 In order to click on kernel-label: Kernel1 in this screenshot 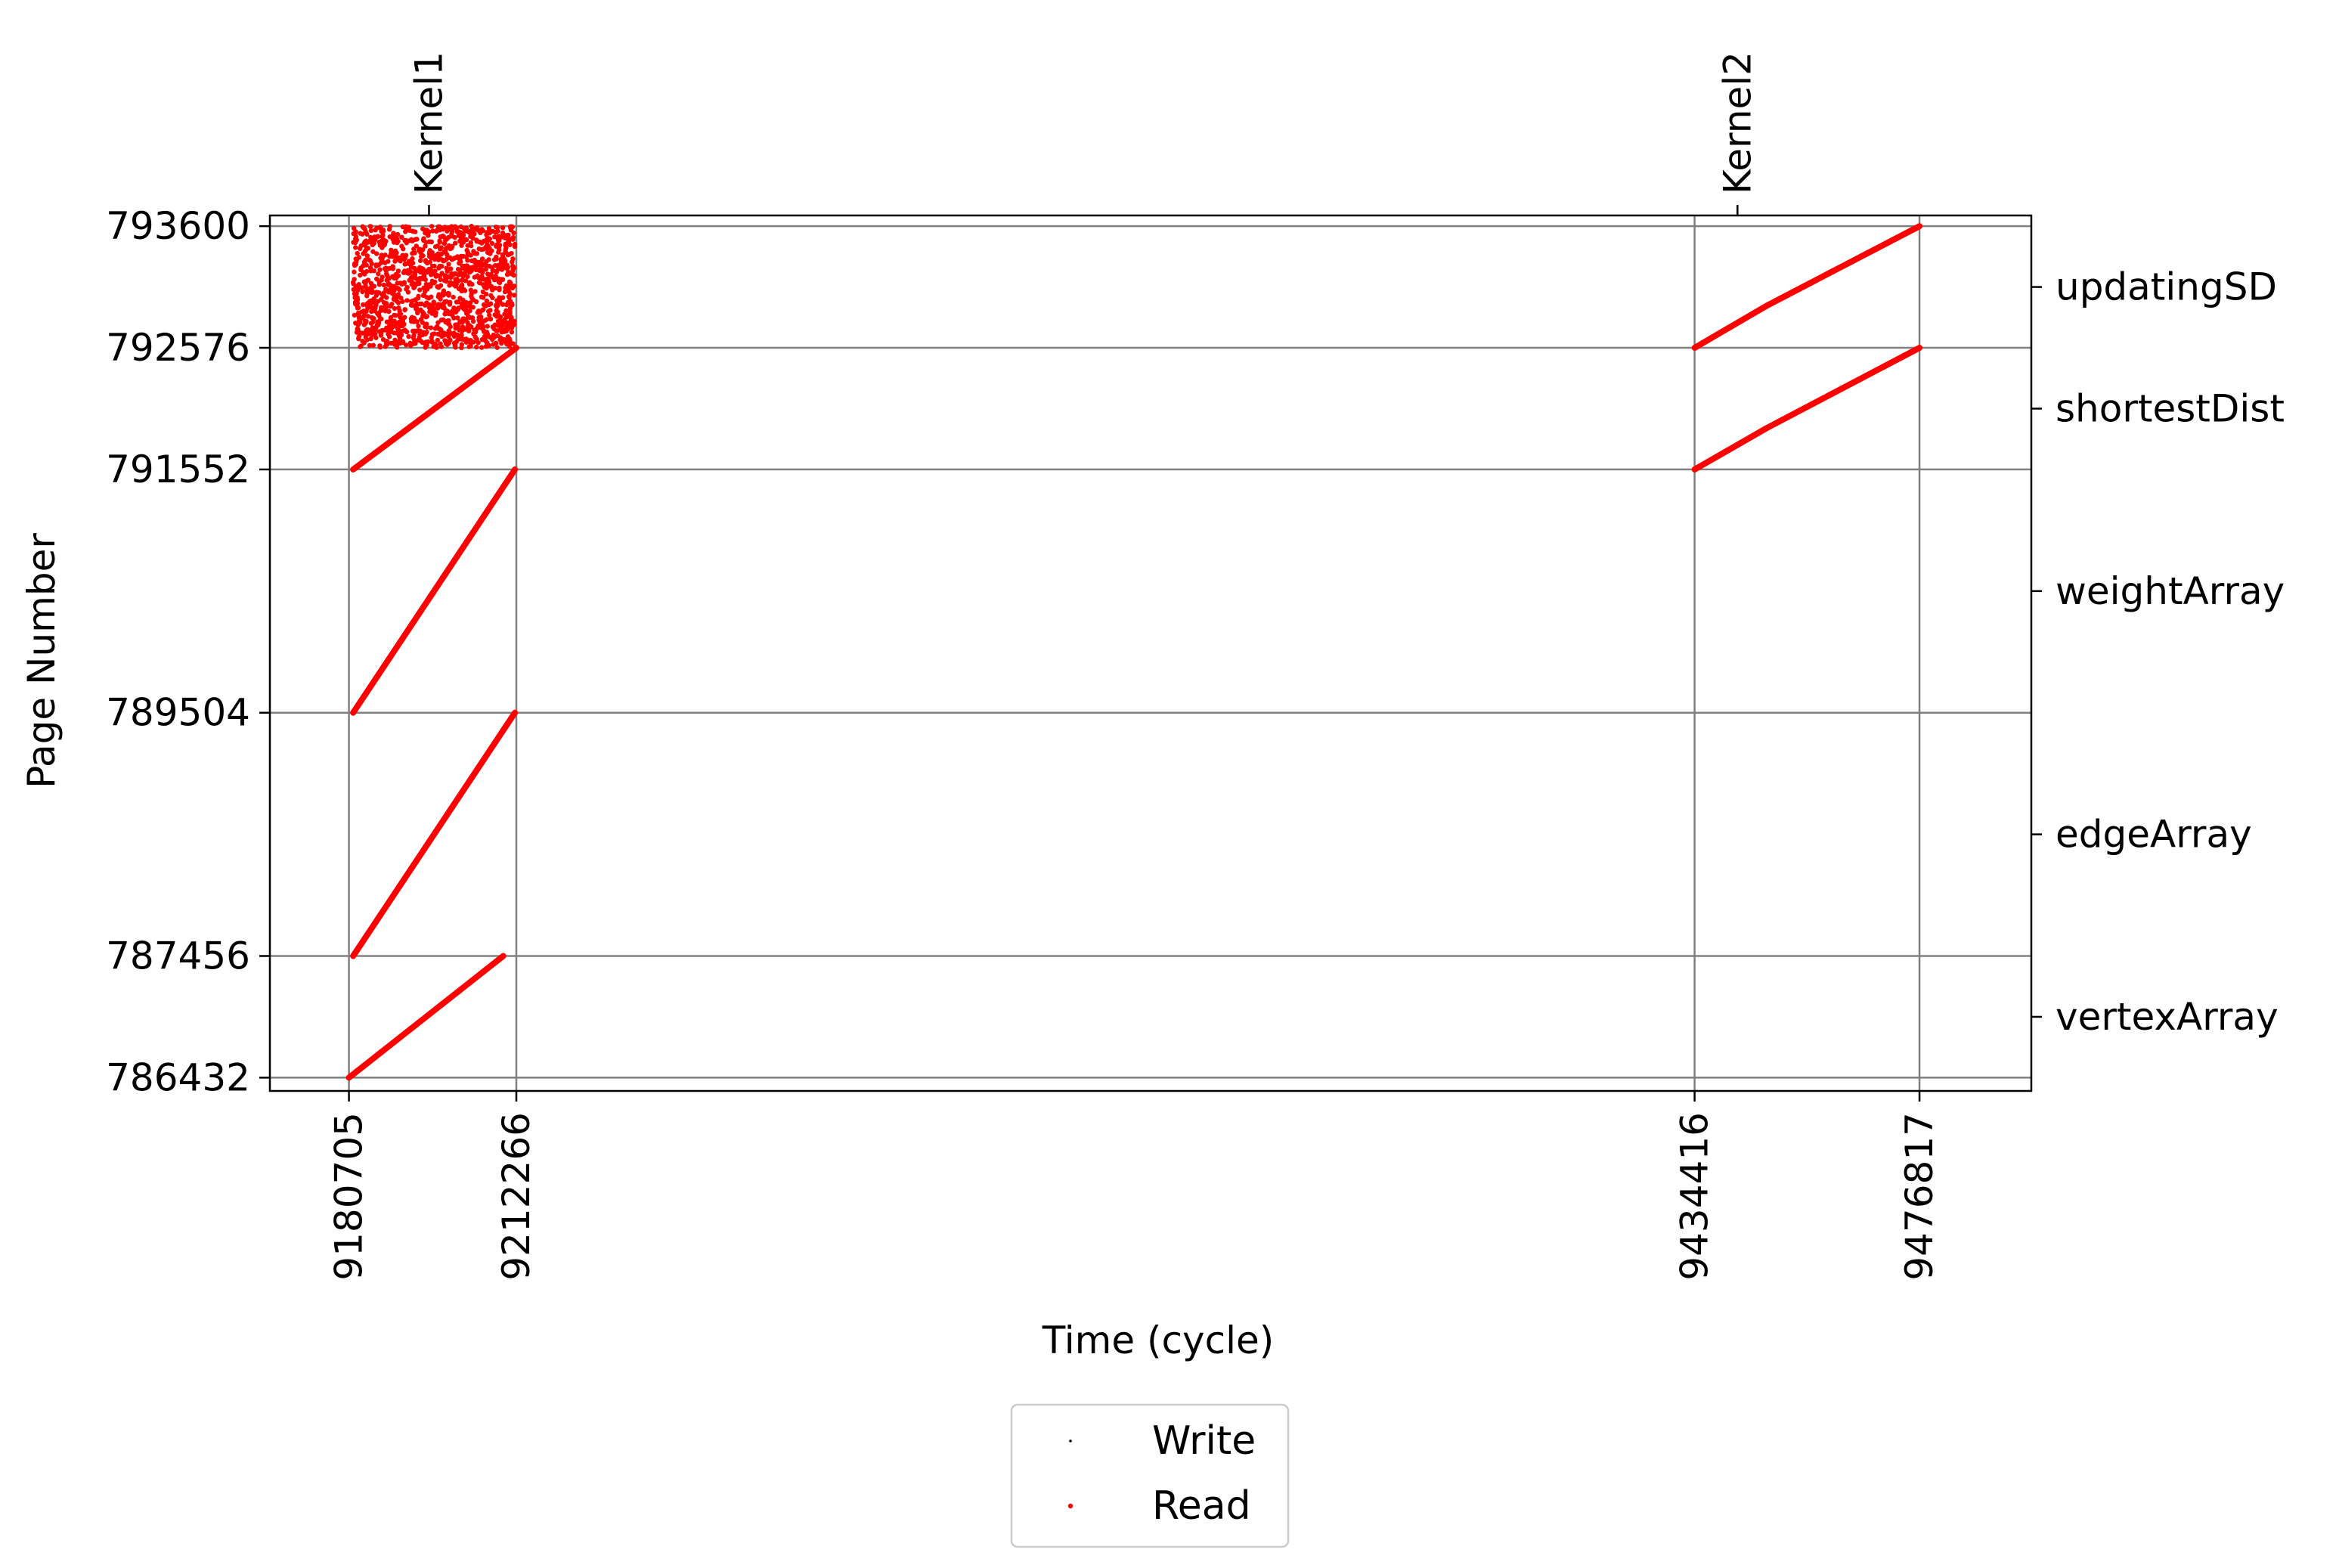, I will do `click(429, 122)`.